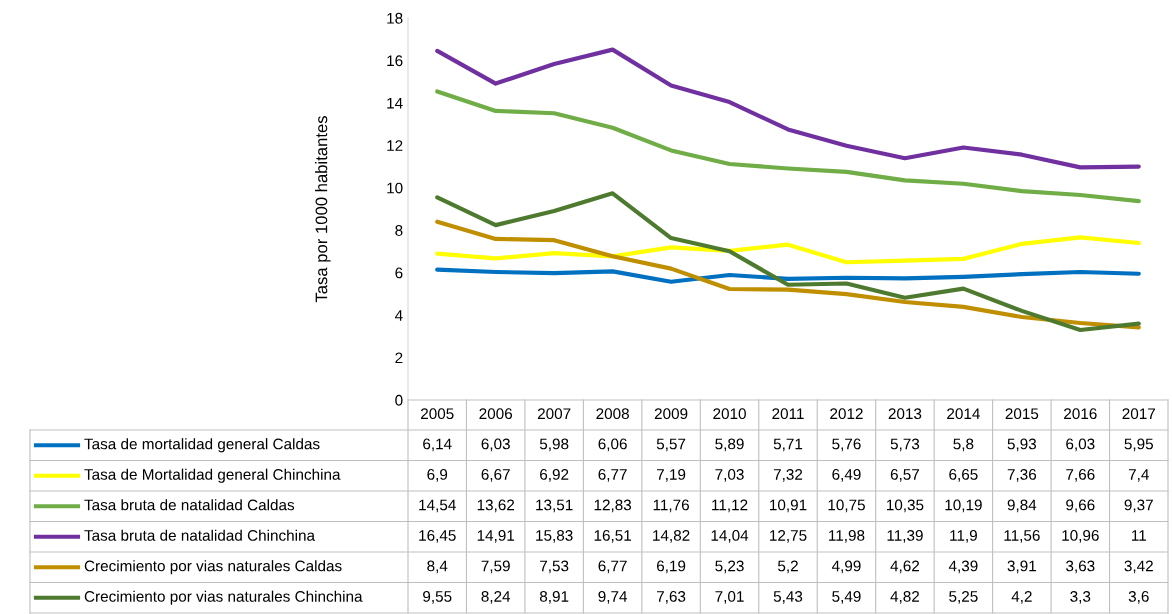 The height and width of the screenshot is (614, 1172). What do you see at coordinates (612, 445) in the screenshot?
I see `data-label: 6,06` at bounding box center [612, 445].